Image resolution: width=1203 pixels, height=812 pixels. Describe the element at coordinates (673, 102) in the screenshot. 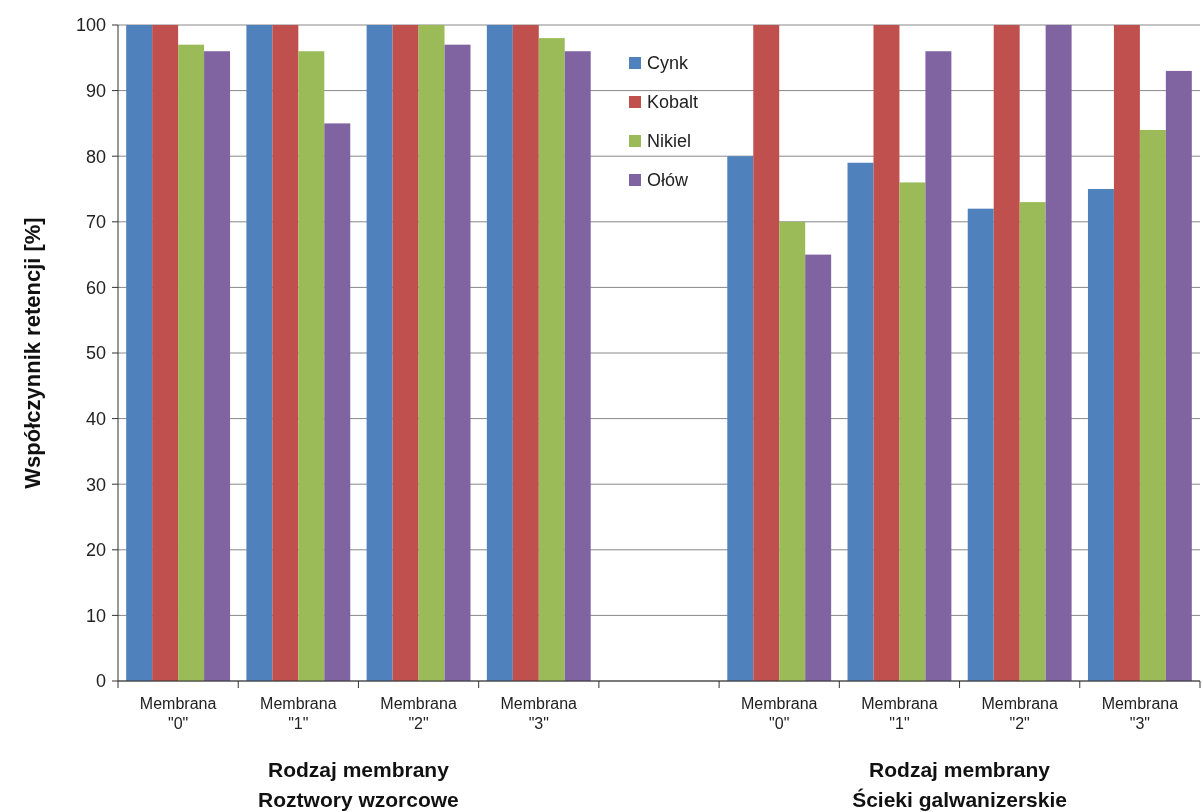

I see `legend-label: Kobalt` at that location.